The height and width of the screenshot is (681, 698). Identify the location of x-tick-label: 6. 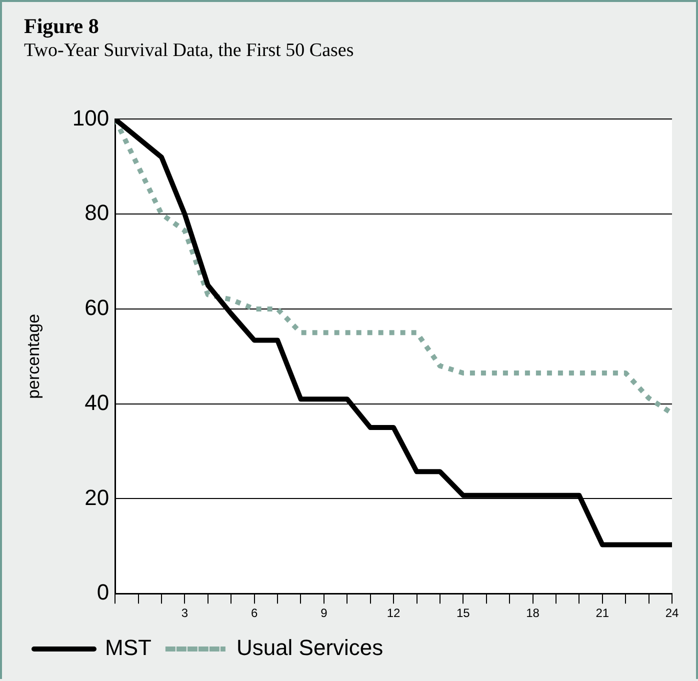
(254, 613).